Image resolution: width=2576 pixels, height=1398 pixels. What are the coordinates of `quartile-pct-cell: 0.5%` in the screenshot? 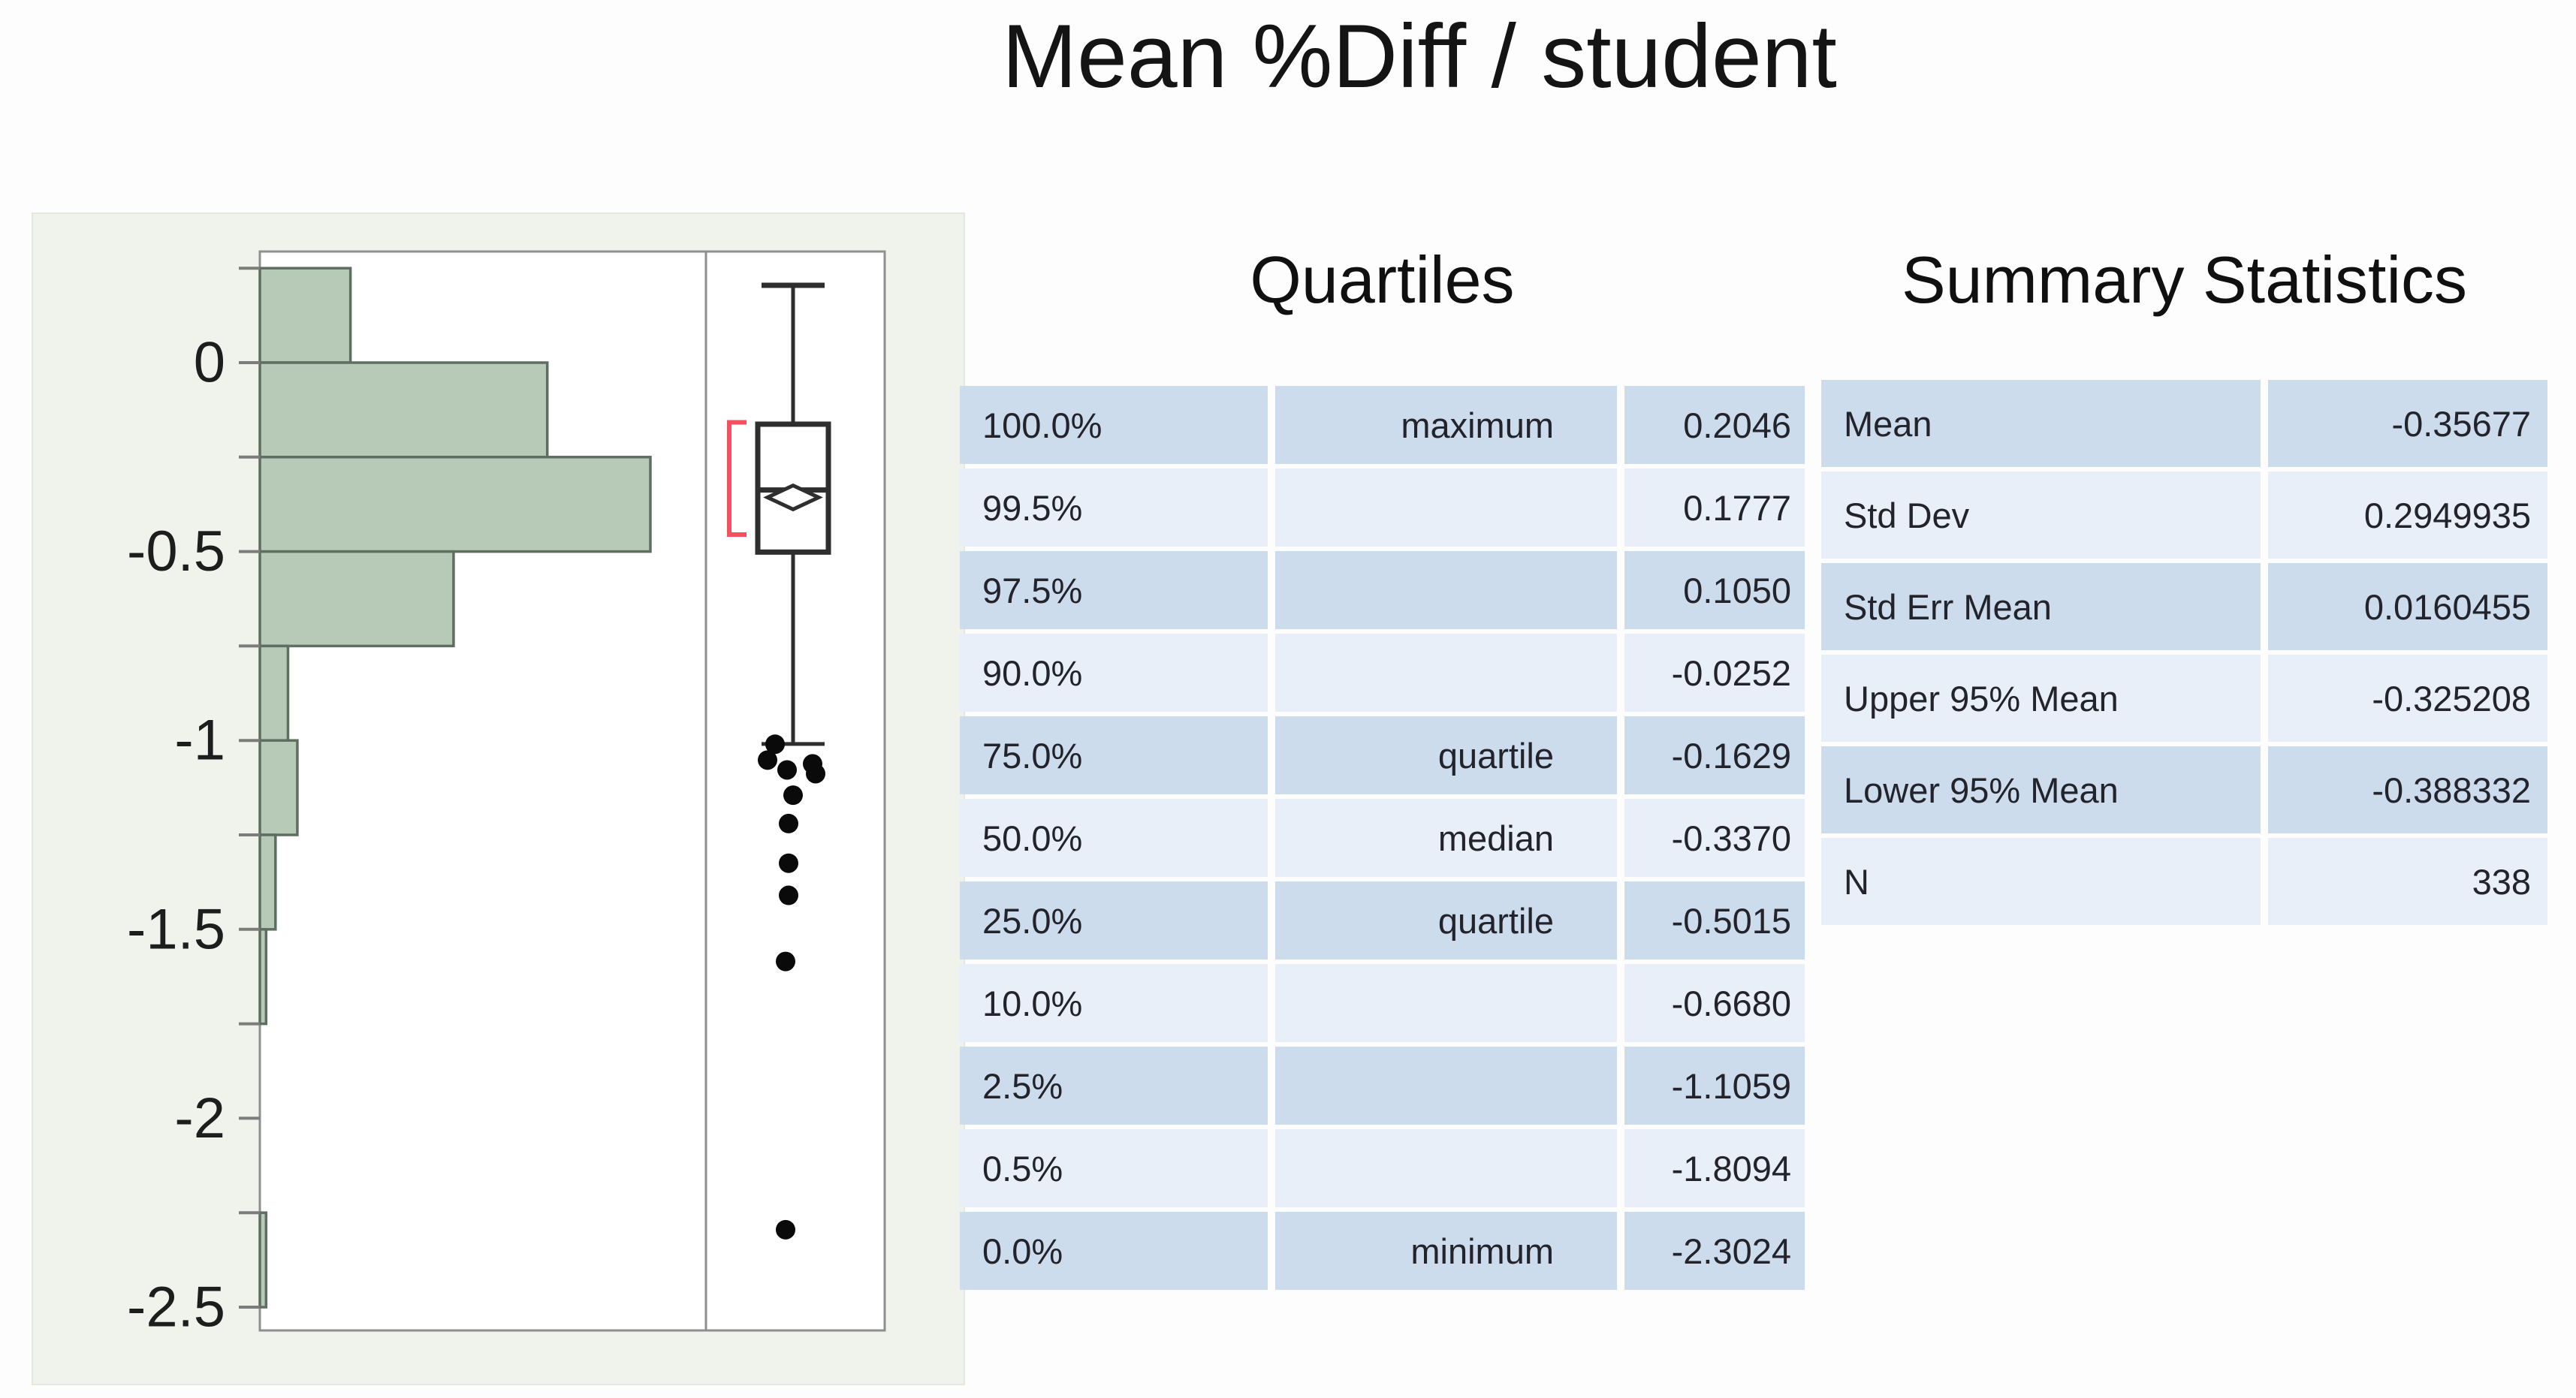 It's located at (1114, 1168).